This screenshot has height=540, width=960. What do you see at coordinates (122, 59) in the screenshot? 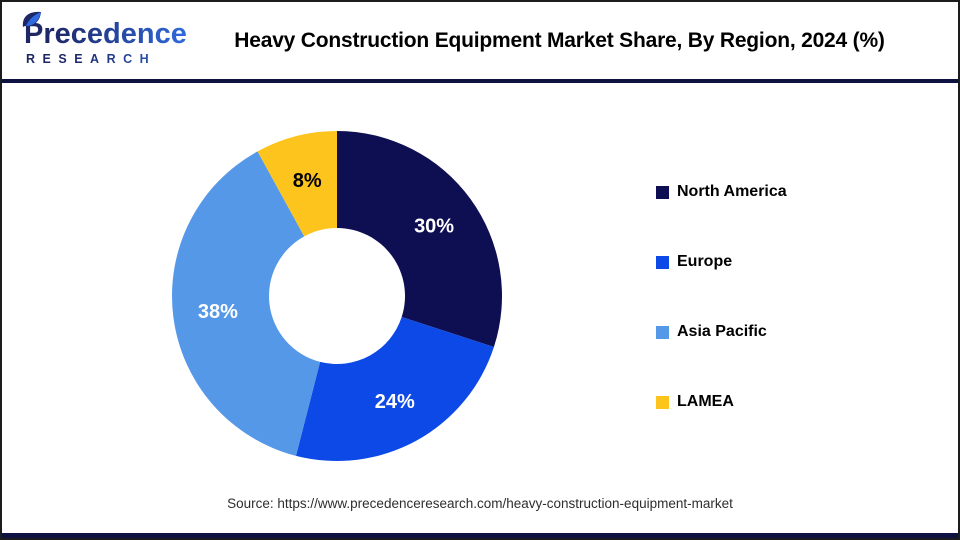
I see `logo-text-research: RESEARCH` at bounding box center [122, 59].